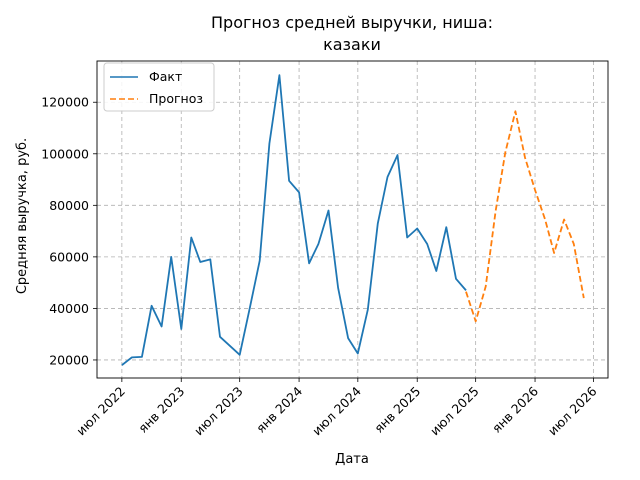 The image size is (640, 480). Describe the element at coordinates (165, 76) in the screenshot. I see `legend-label-fact: Факт` at that location.